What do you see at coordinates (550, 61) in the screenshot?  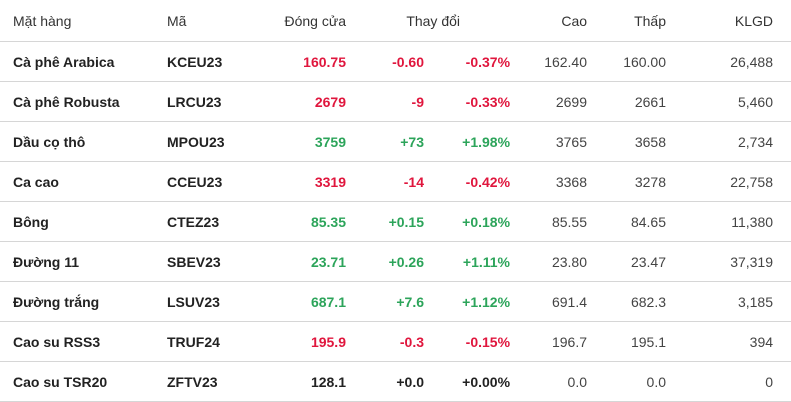 I see `high-price: 162.40` at bounding box center [550, 61].